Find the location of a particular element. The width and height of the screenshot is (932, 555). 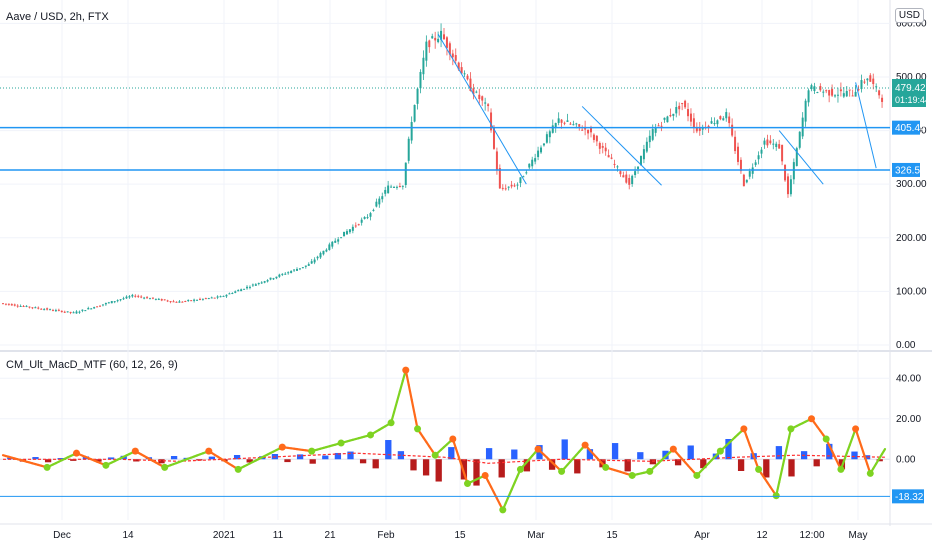

currency-button: USD is located at coordinates (909, 15).